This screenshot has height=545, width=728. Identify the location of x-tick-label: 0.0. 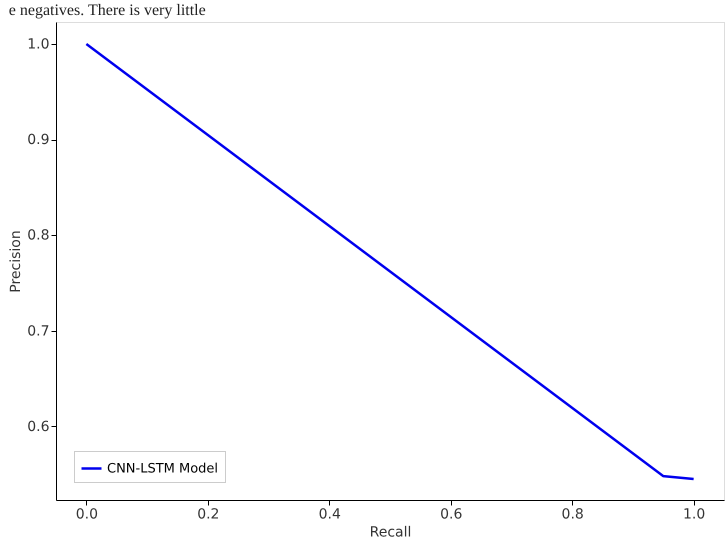
(87, 514).